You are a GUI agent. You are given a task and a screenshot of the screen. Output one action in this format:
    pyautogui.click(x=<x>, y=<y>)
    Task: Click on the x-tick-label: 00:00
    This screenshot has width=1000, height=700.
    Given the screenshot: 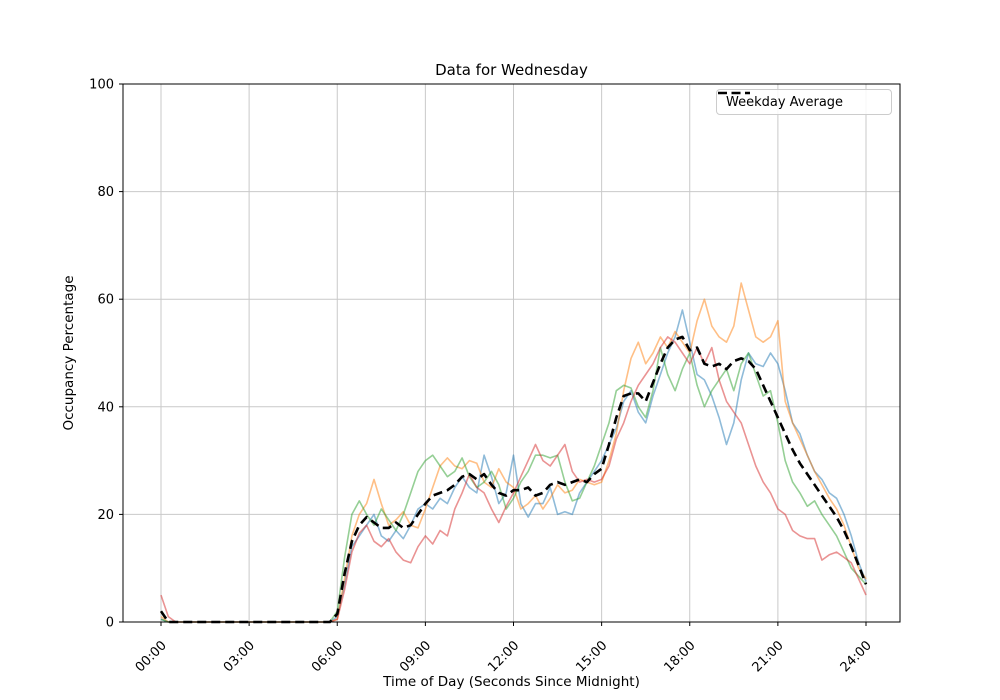 What is the action you would take?
    pyautogui.click(x=151, y=656)
    